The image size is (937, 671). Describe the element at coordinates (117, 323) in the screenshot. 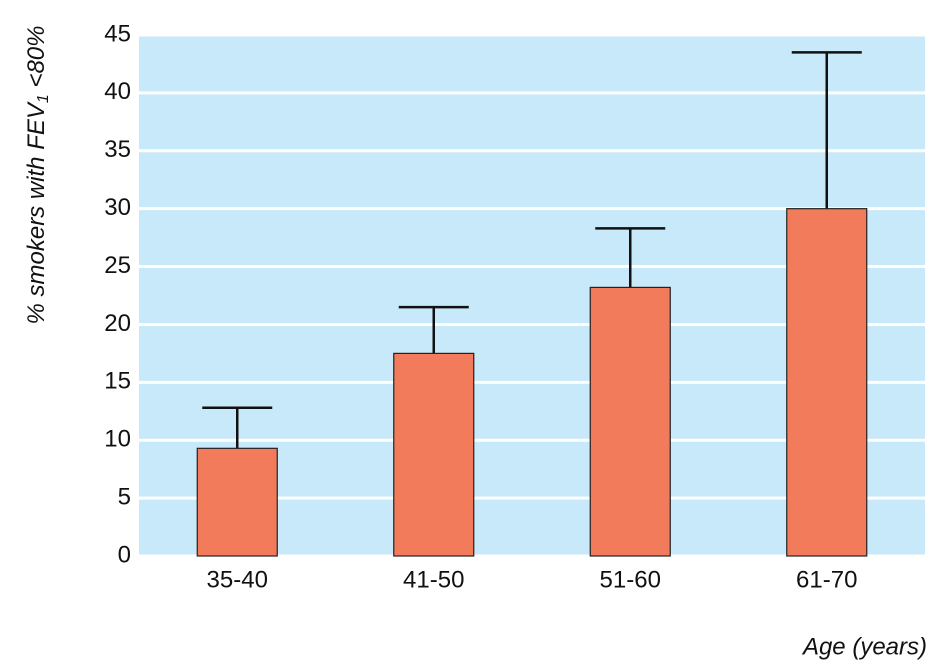

I see `y-tick-label: 20` at that location.